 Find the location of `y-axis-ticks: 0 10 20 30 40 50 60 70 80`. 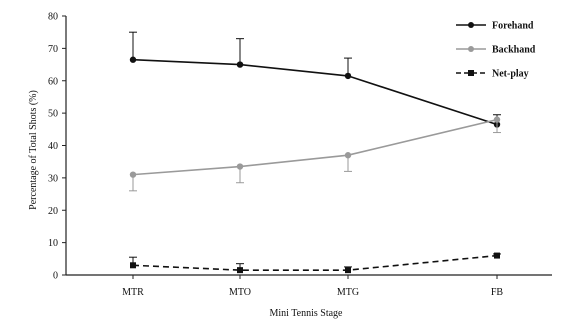

y-axis-ticks: 0 10 20 30 40 50 60 70 80 is located at coordinates (57, 147).